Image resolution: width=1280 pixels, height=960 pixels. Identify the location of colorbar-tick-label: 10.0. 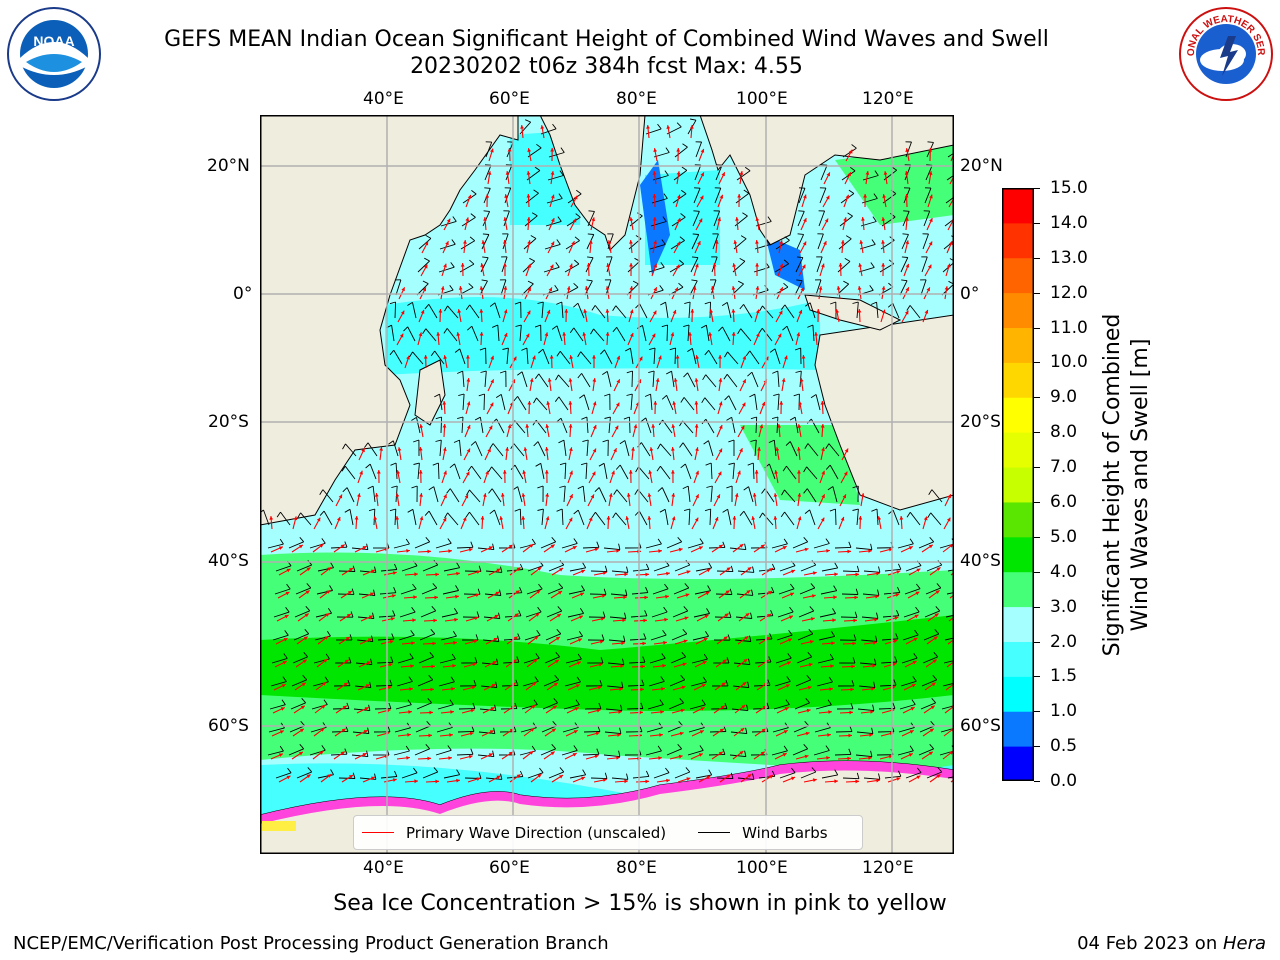
(1069, 362).